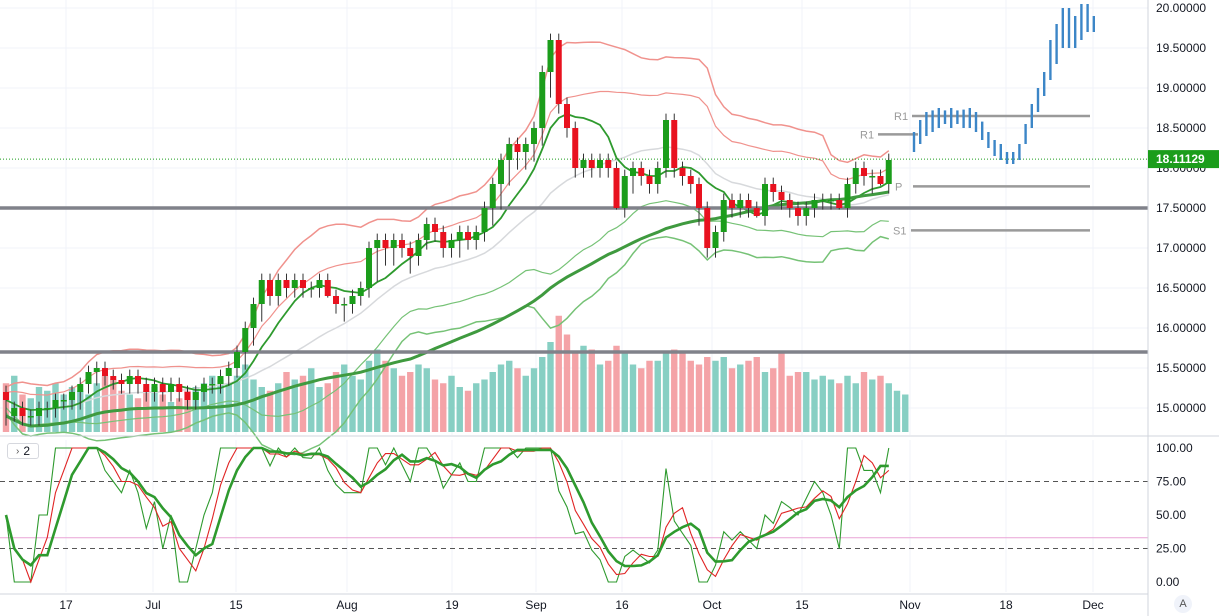 This screenshot has width=1219, height=616. I want to click on time-tick-label: Dec, so click(1092, 605).